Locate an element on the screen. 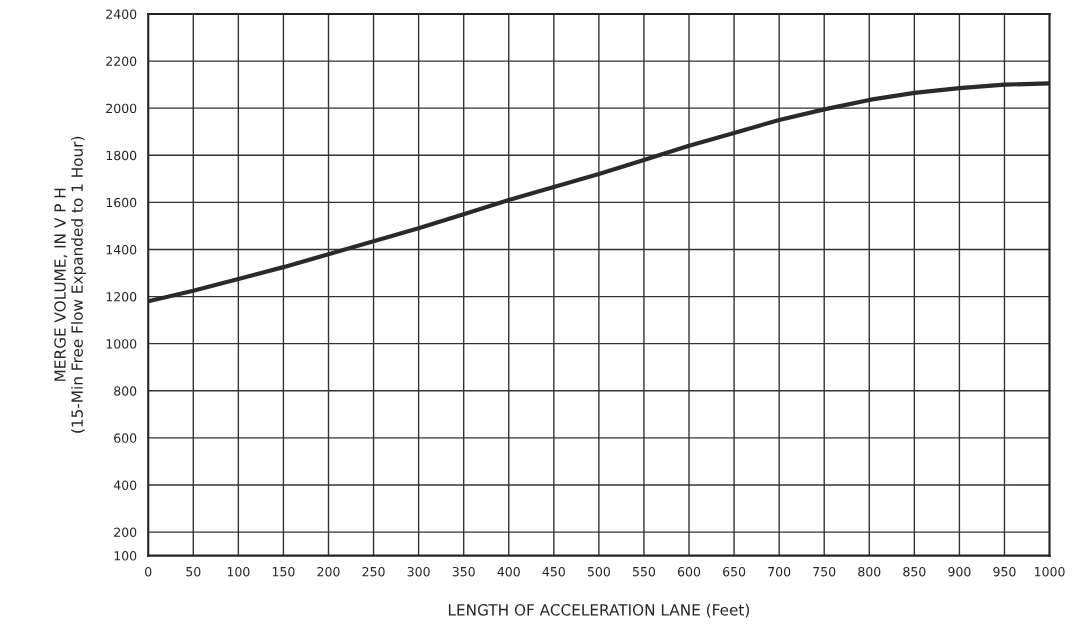 The image size is (1082, 635). x-tick-label: 200 is located at coordinates (328, 571).